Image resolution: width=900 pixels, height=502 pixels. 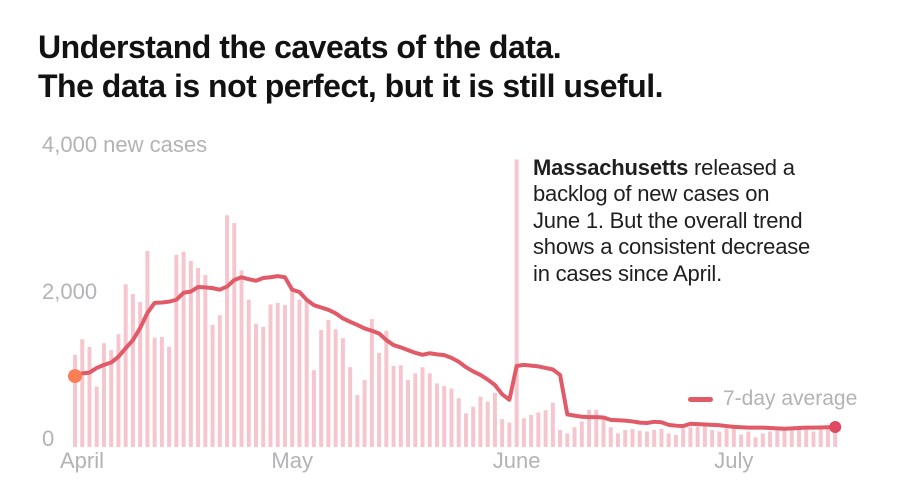 I want to click on legend-line-icon, so click(x=700, y=399).